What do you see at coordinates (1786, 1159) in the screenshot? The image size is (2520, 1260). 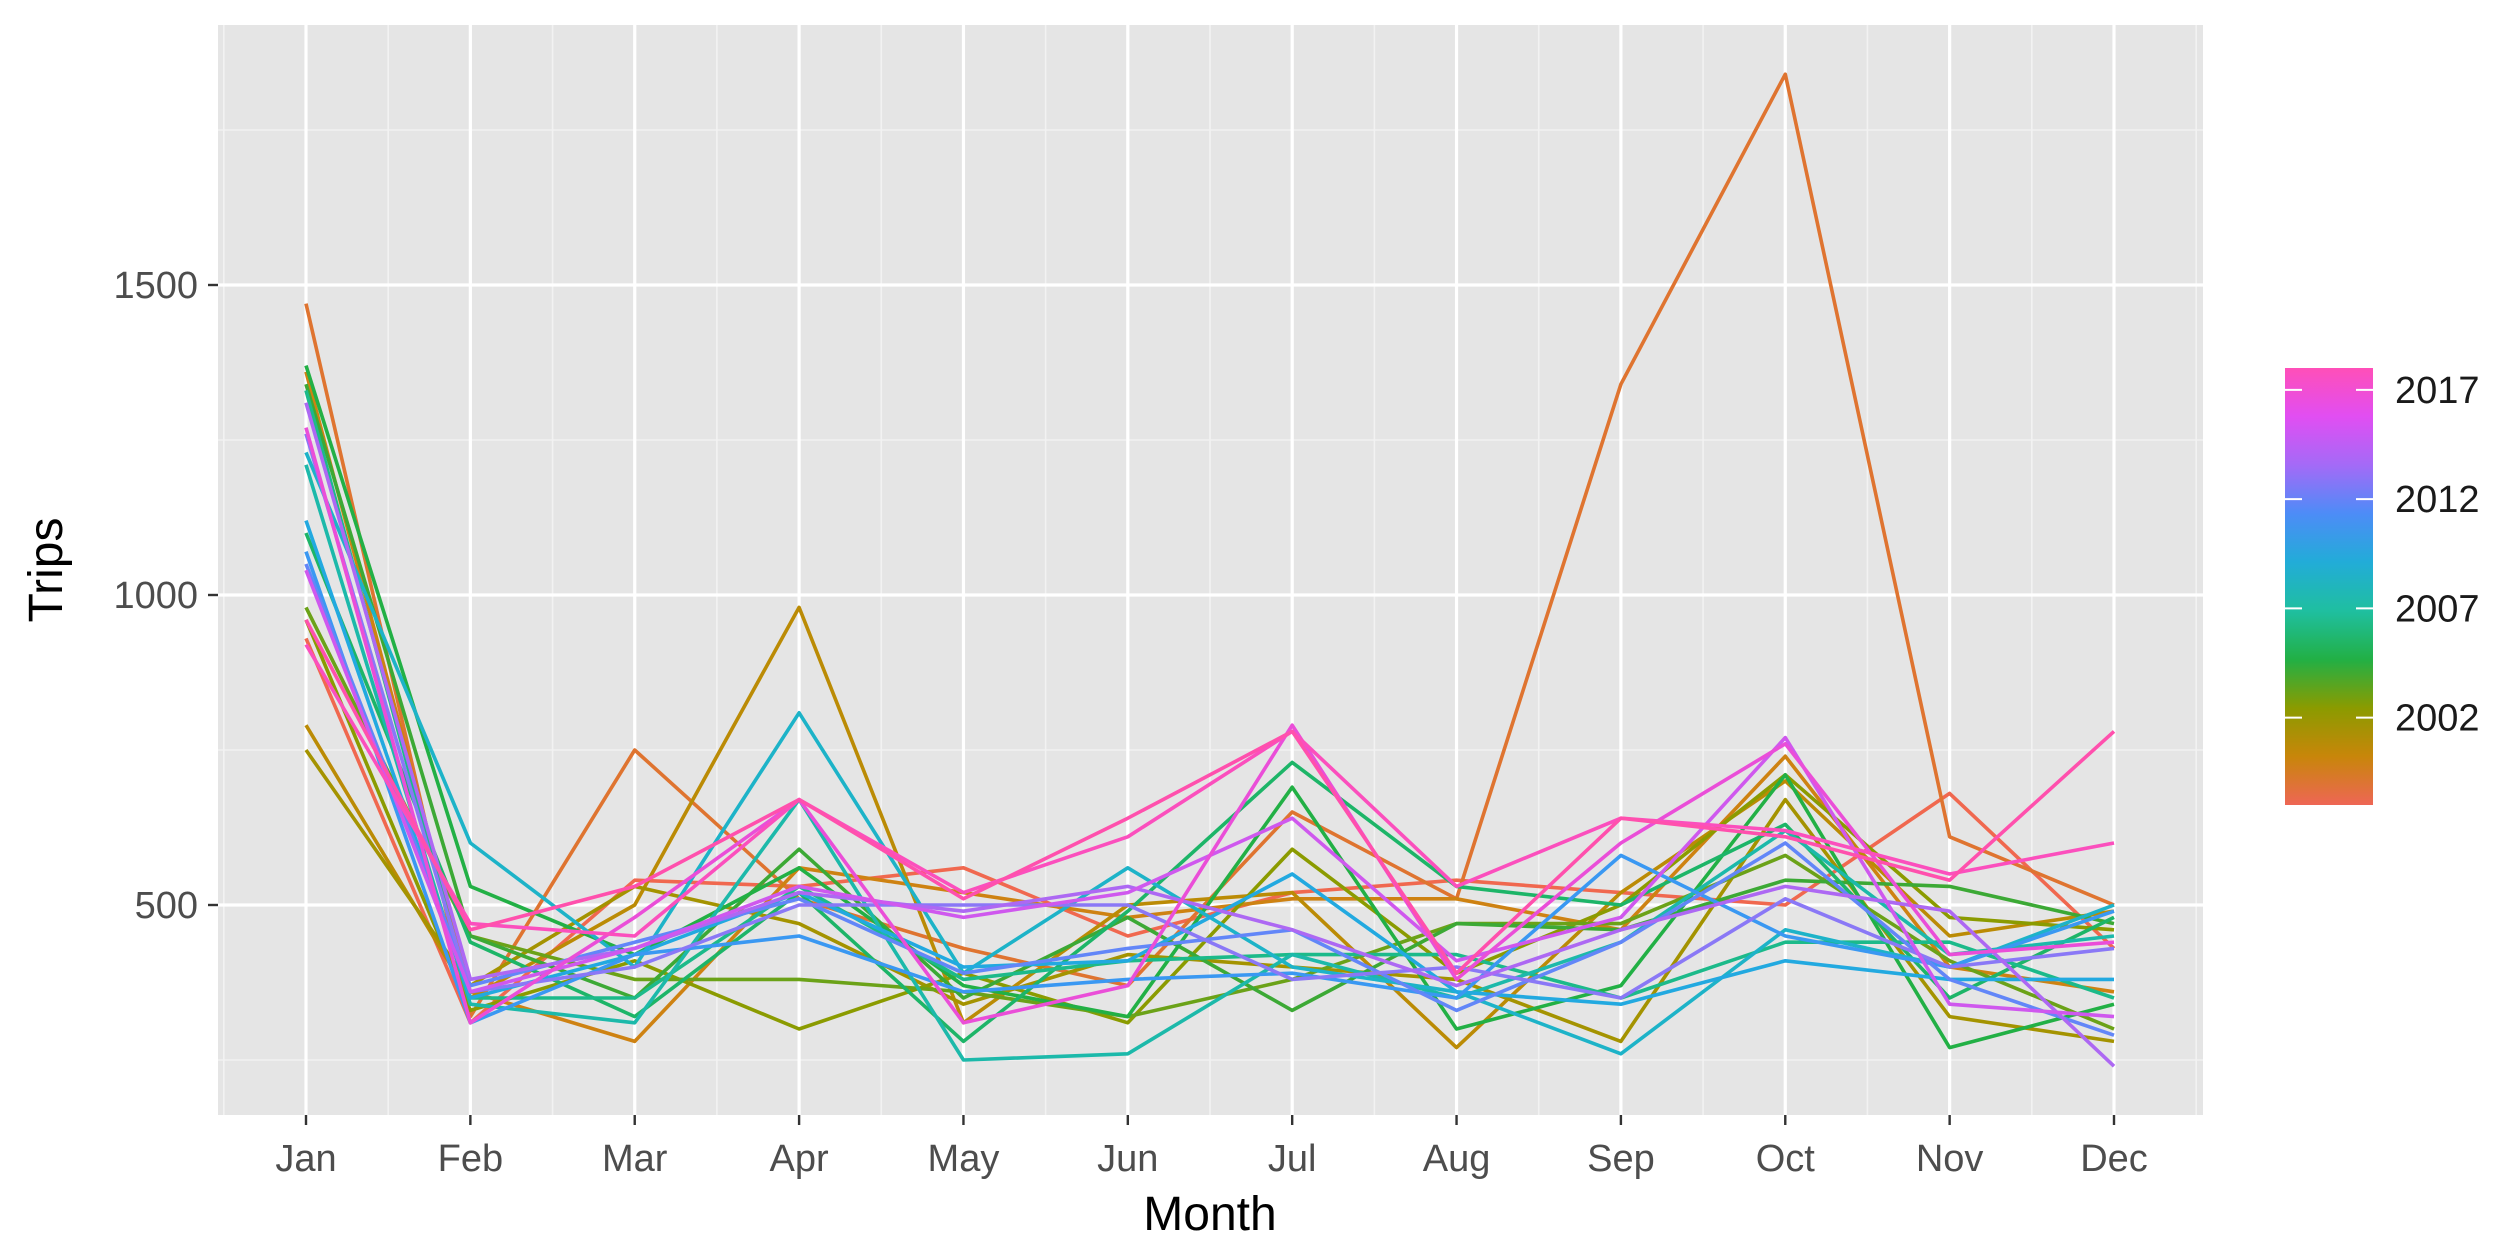 I see `x-tick-label: Oct` at bounding box center [1786, 1159].